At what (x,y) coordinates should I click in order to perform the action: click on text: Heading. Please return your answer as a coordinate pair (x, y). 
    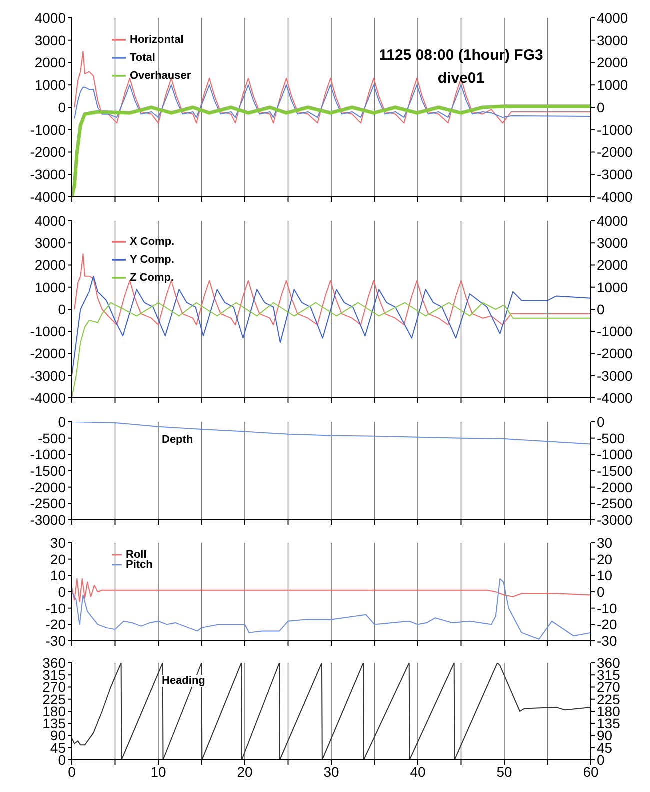
    Looking at the image, I should click on (184, 681).